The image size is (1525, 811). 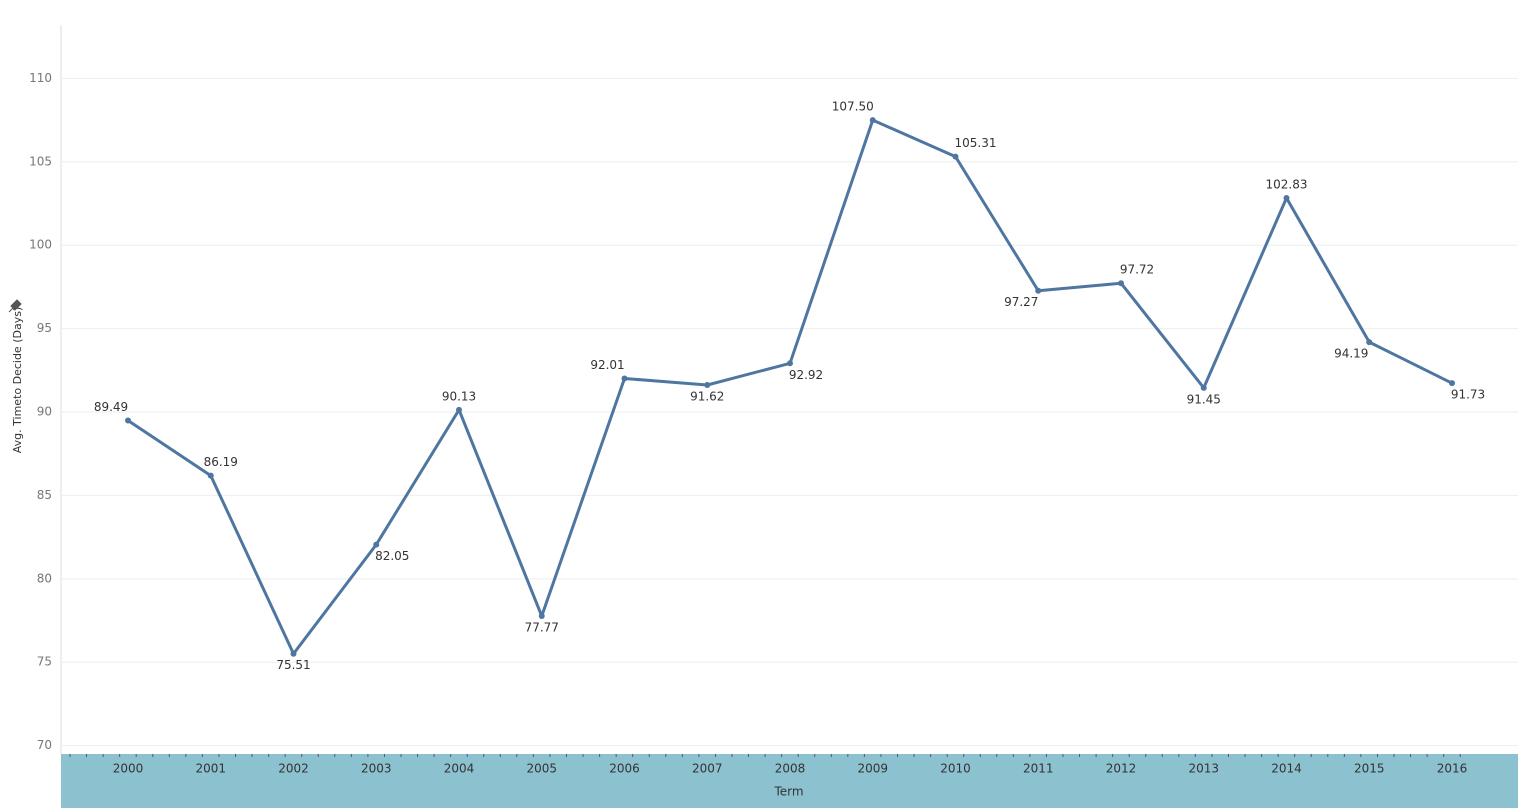 I want to click on y-tick-label: 85, so click(x=44, y=495).